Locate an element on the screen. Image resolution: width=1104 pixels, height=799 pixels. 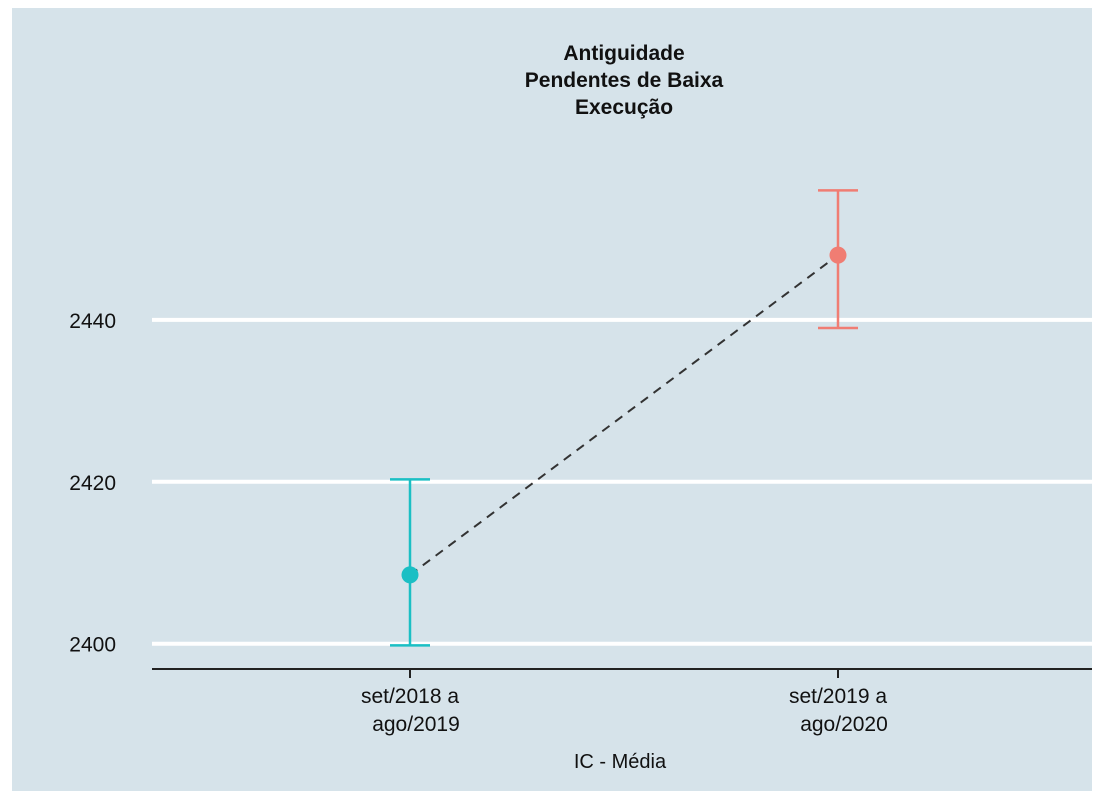
title-line-2: Pendentes de Baixa is located at coordinates (624, 80).